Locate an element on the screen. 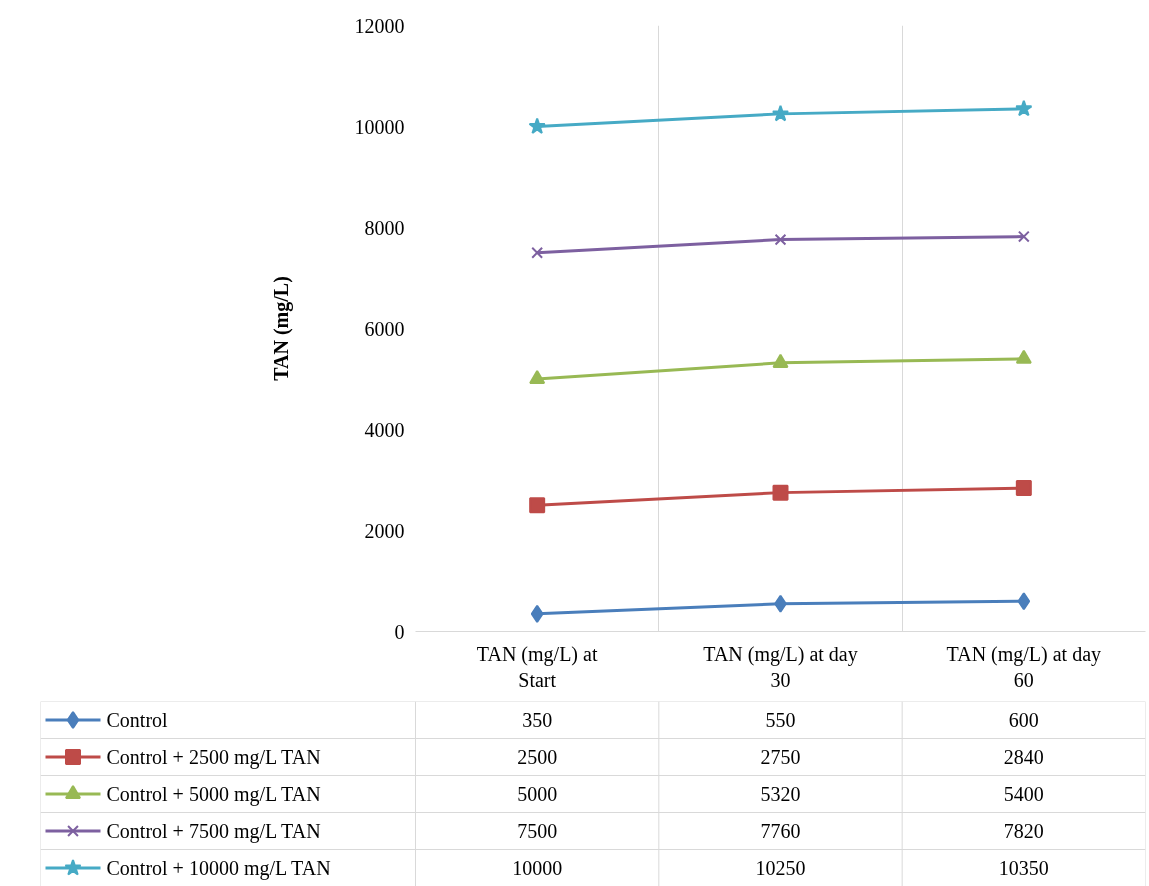 This screenshot has height=886, width=1149. data-label: 550 is located at coordinates (780, 720).